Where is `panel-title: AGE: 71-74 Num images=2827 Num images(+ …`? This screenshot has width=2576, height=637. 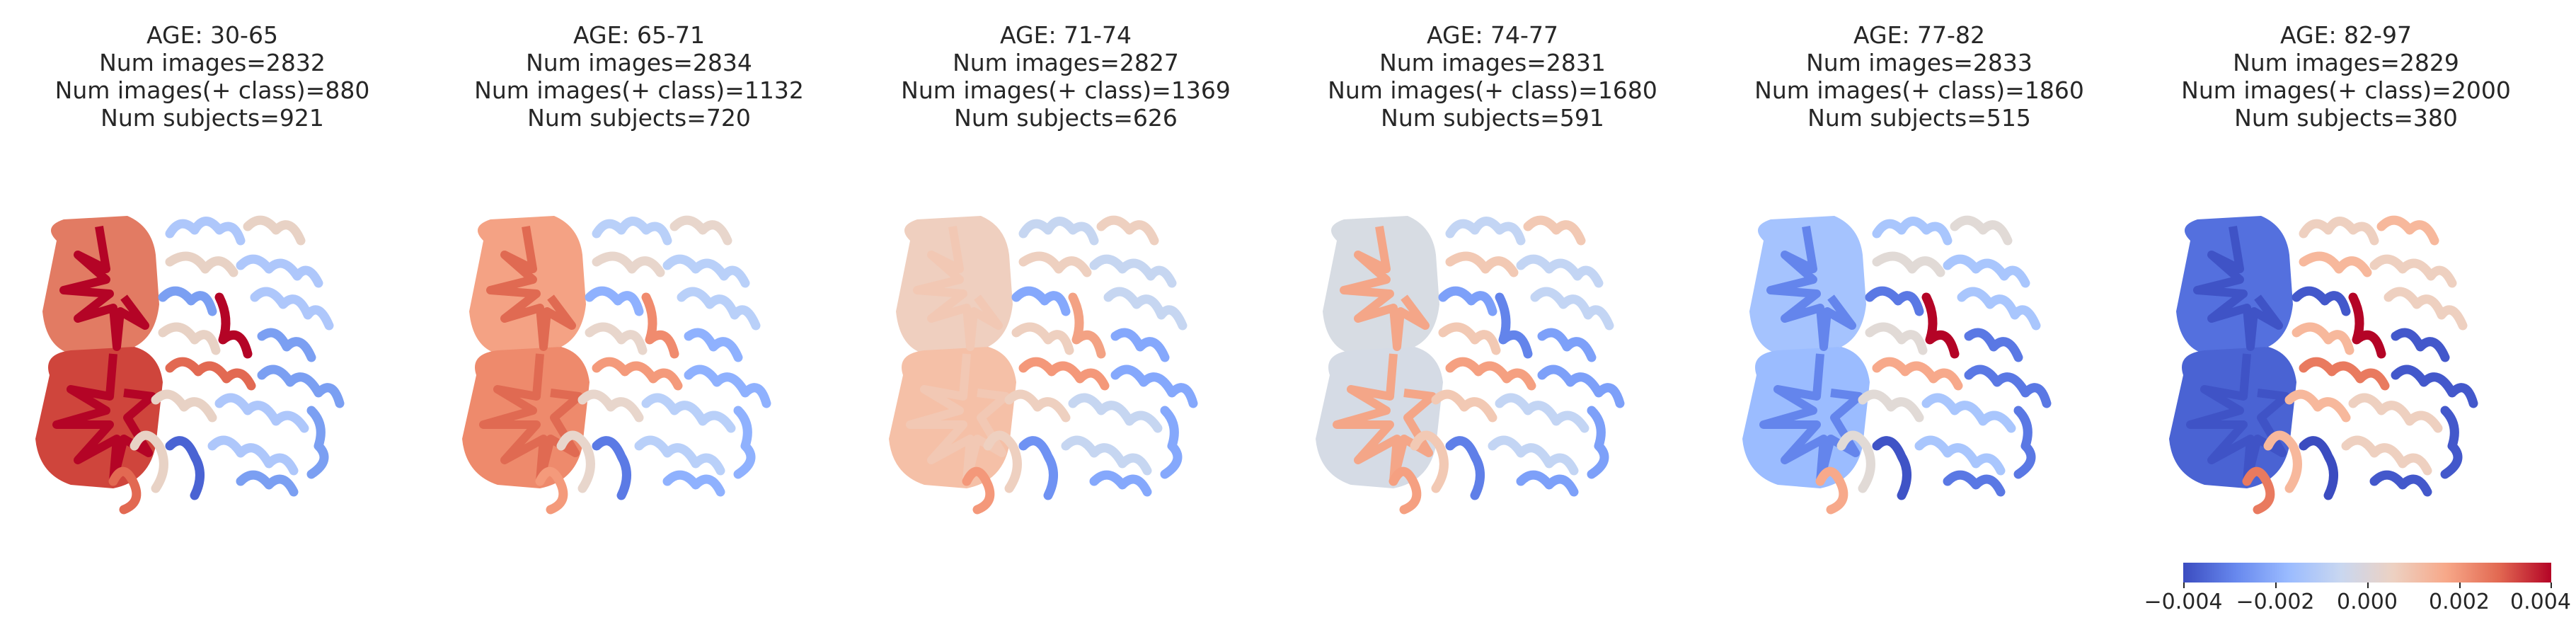 panel-title: AGE: 71-74 Num images=2827 Num images(+ … is located at coordinates (1066, 76).